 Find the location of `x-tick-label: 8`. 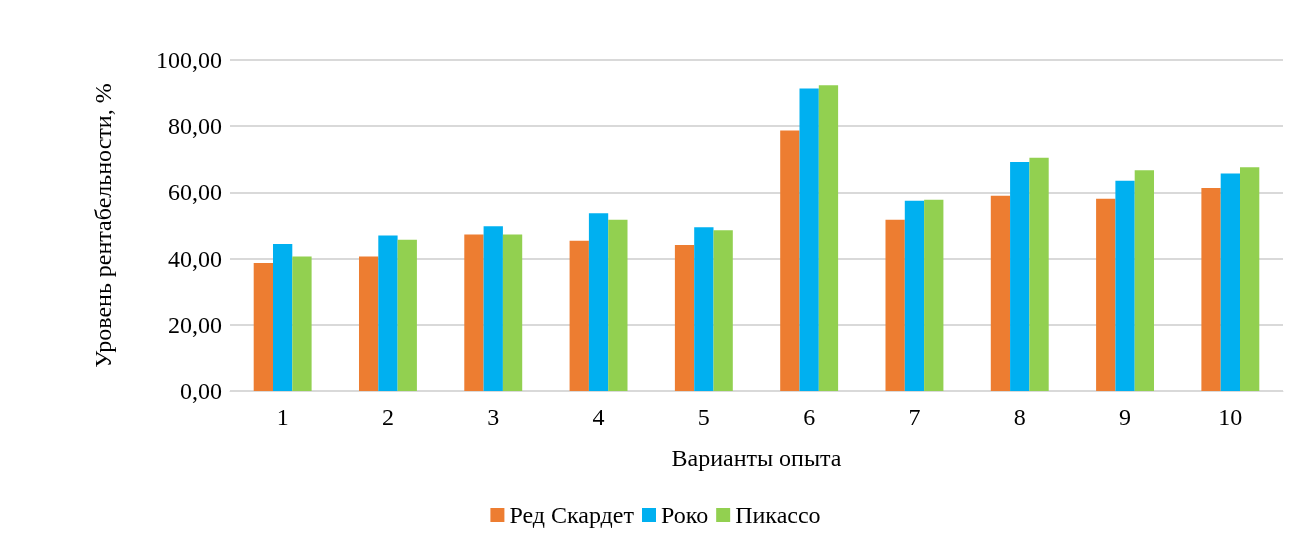

x-tick-label: 8 is located at coordinates (1019, 417).